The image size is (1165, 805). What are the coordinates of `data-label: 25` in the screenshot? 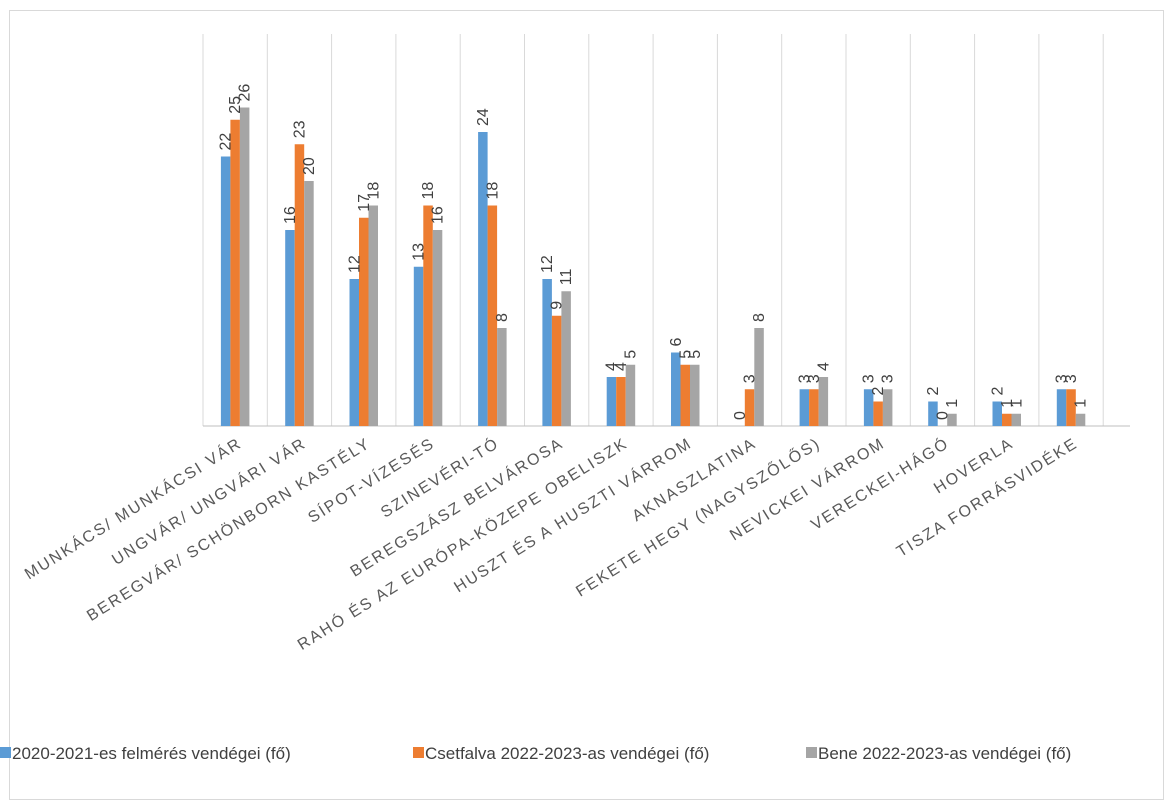 It's located at (235, 105).